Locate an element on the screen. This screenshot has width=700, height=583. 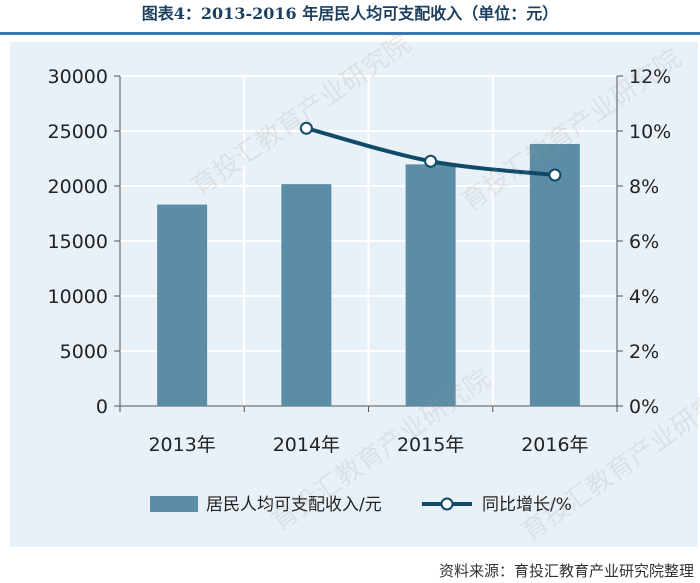
y-right-tick-label: 6% is located at coordinates (644, 242).